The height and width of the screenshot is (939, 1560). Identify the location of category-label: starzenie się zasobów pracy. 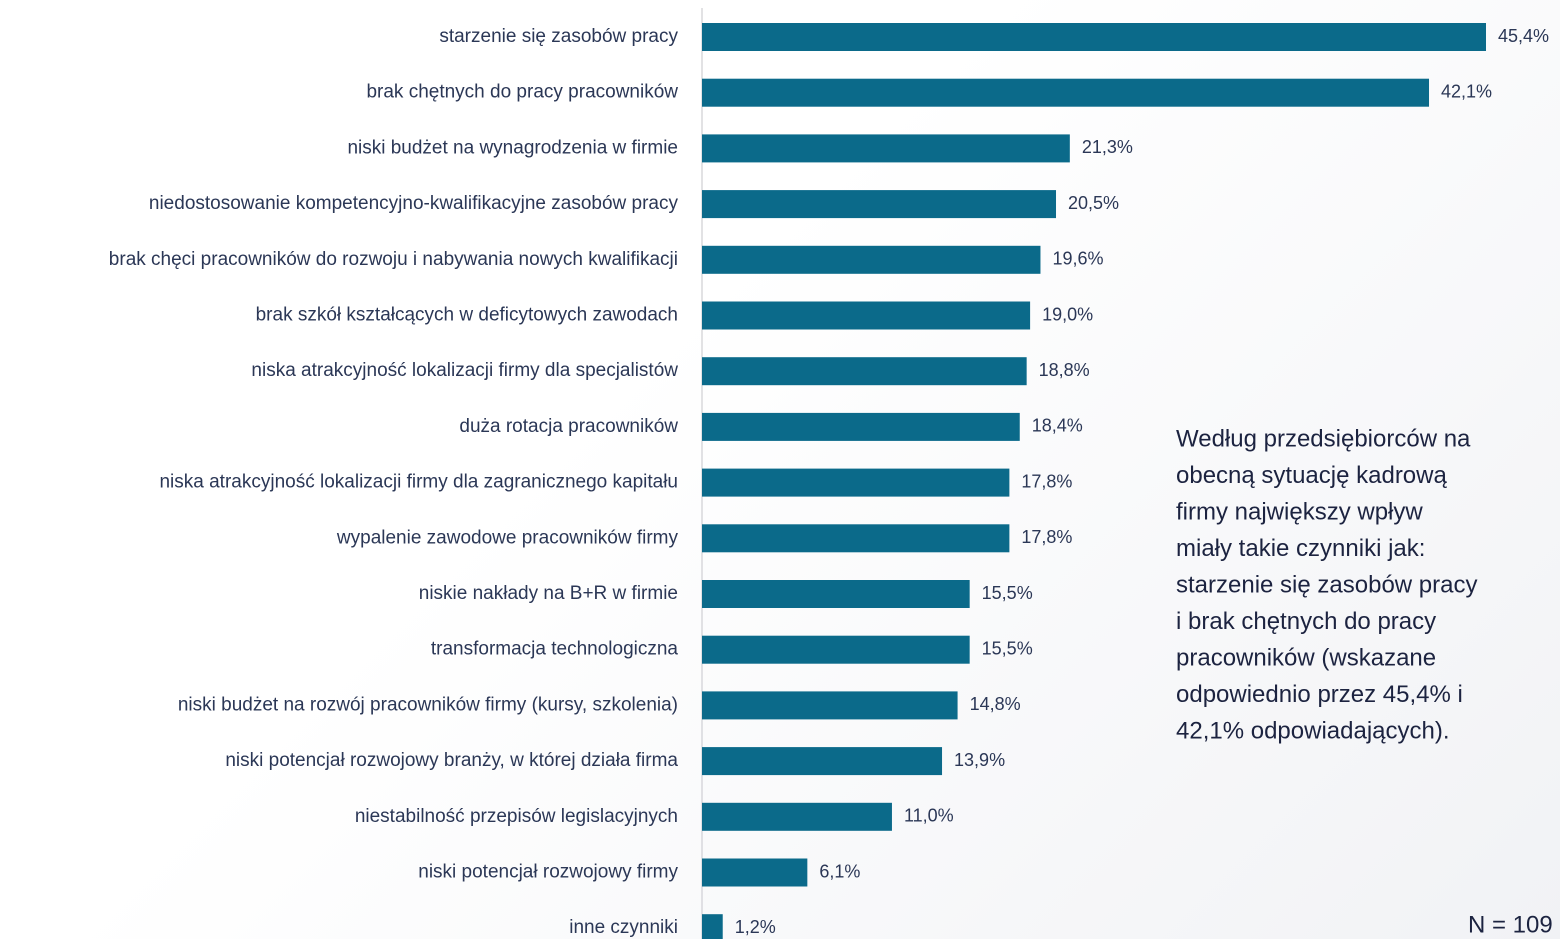
(558, 36).